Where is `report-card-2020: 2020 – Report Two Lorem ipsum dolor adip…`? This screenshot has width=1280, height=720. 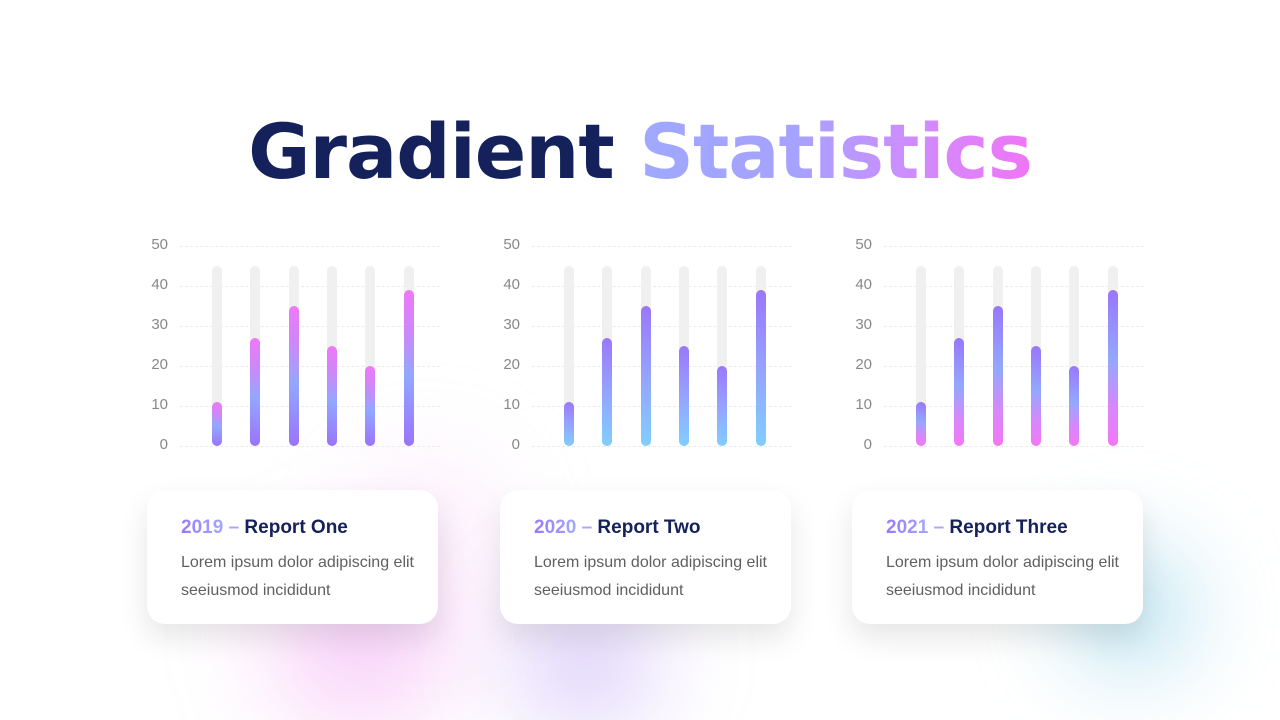
report-card-2020: 2020 – Report Two Lorem ipsum dolor adip… is located at coordinates (645, 557).